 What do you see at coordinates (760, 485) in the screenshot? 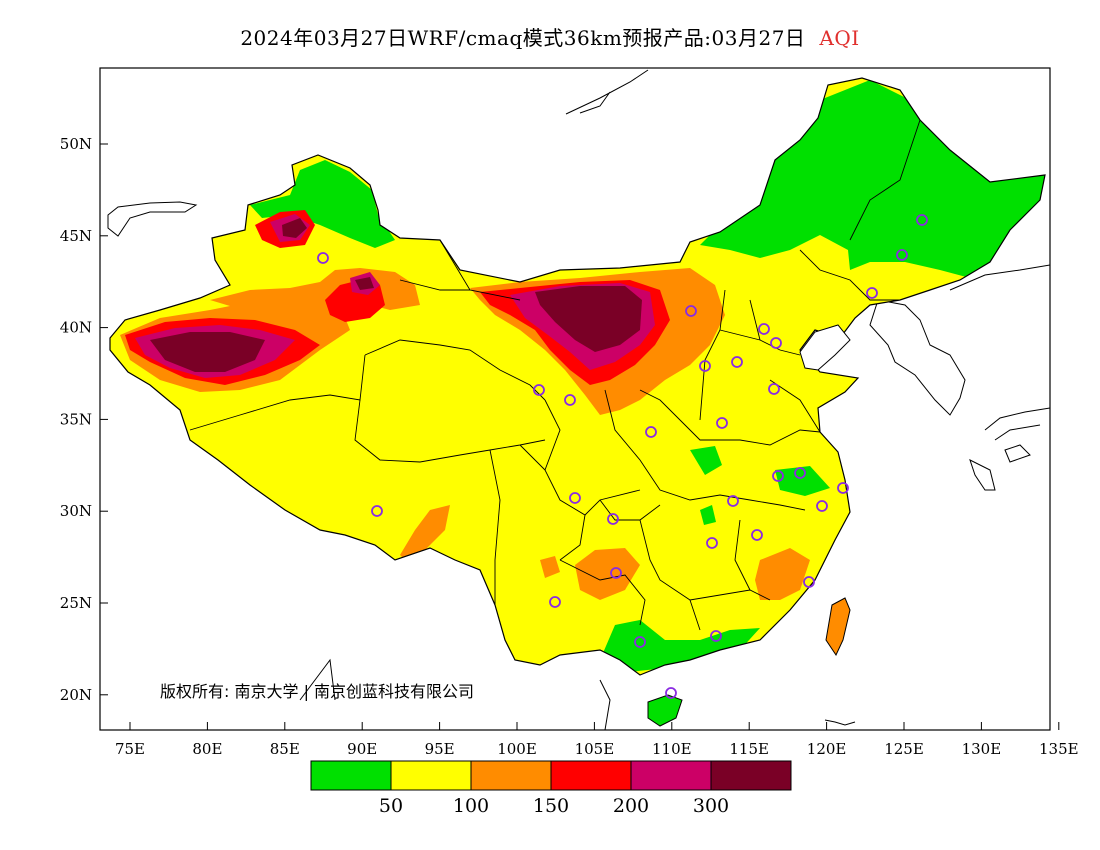
I see `aqi-zone-green-patches` at bounding box center [760, 485].